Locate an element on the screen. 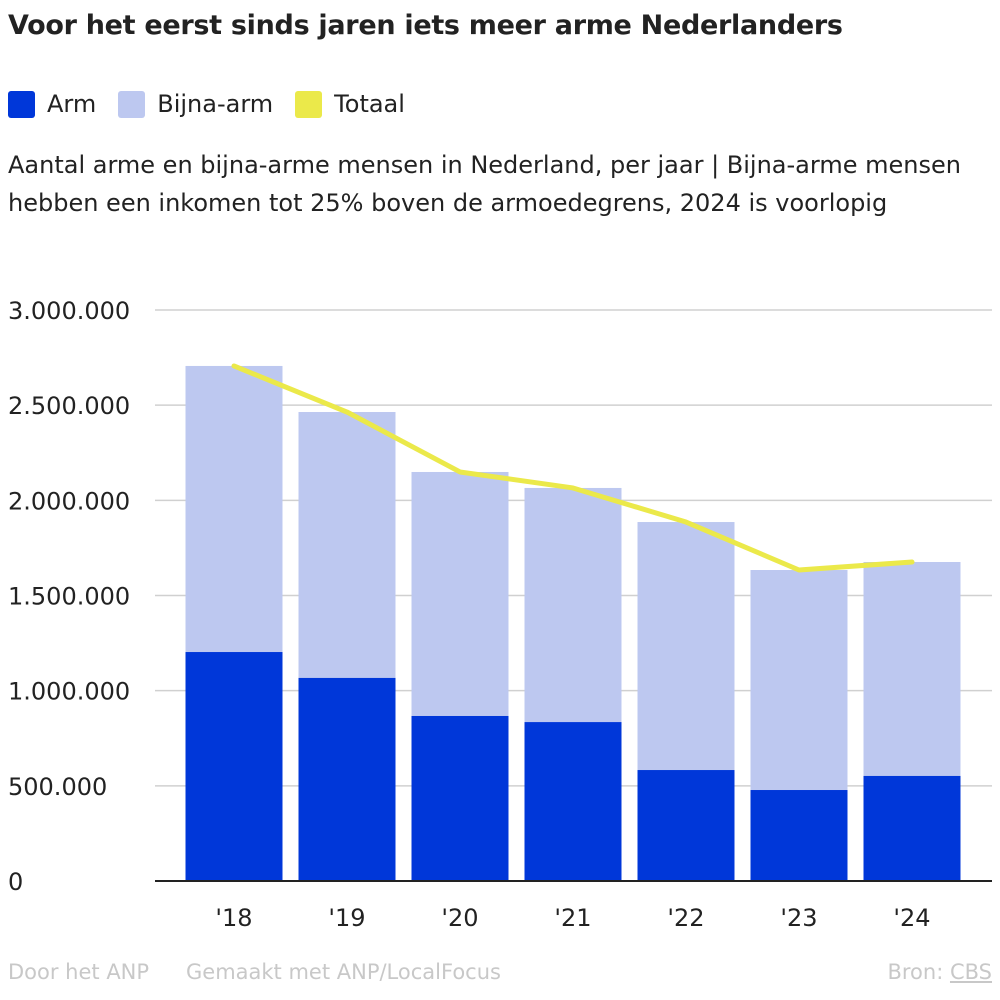 This screenshot has height=1000, width=1000. footer-made-with: Gemaakt met ANP/LocalFocus is located at coordinates (343, 972).